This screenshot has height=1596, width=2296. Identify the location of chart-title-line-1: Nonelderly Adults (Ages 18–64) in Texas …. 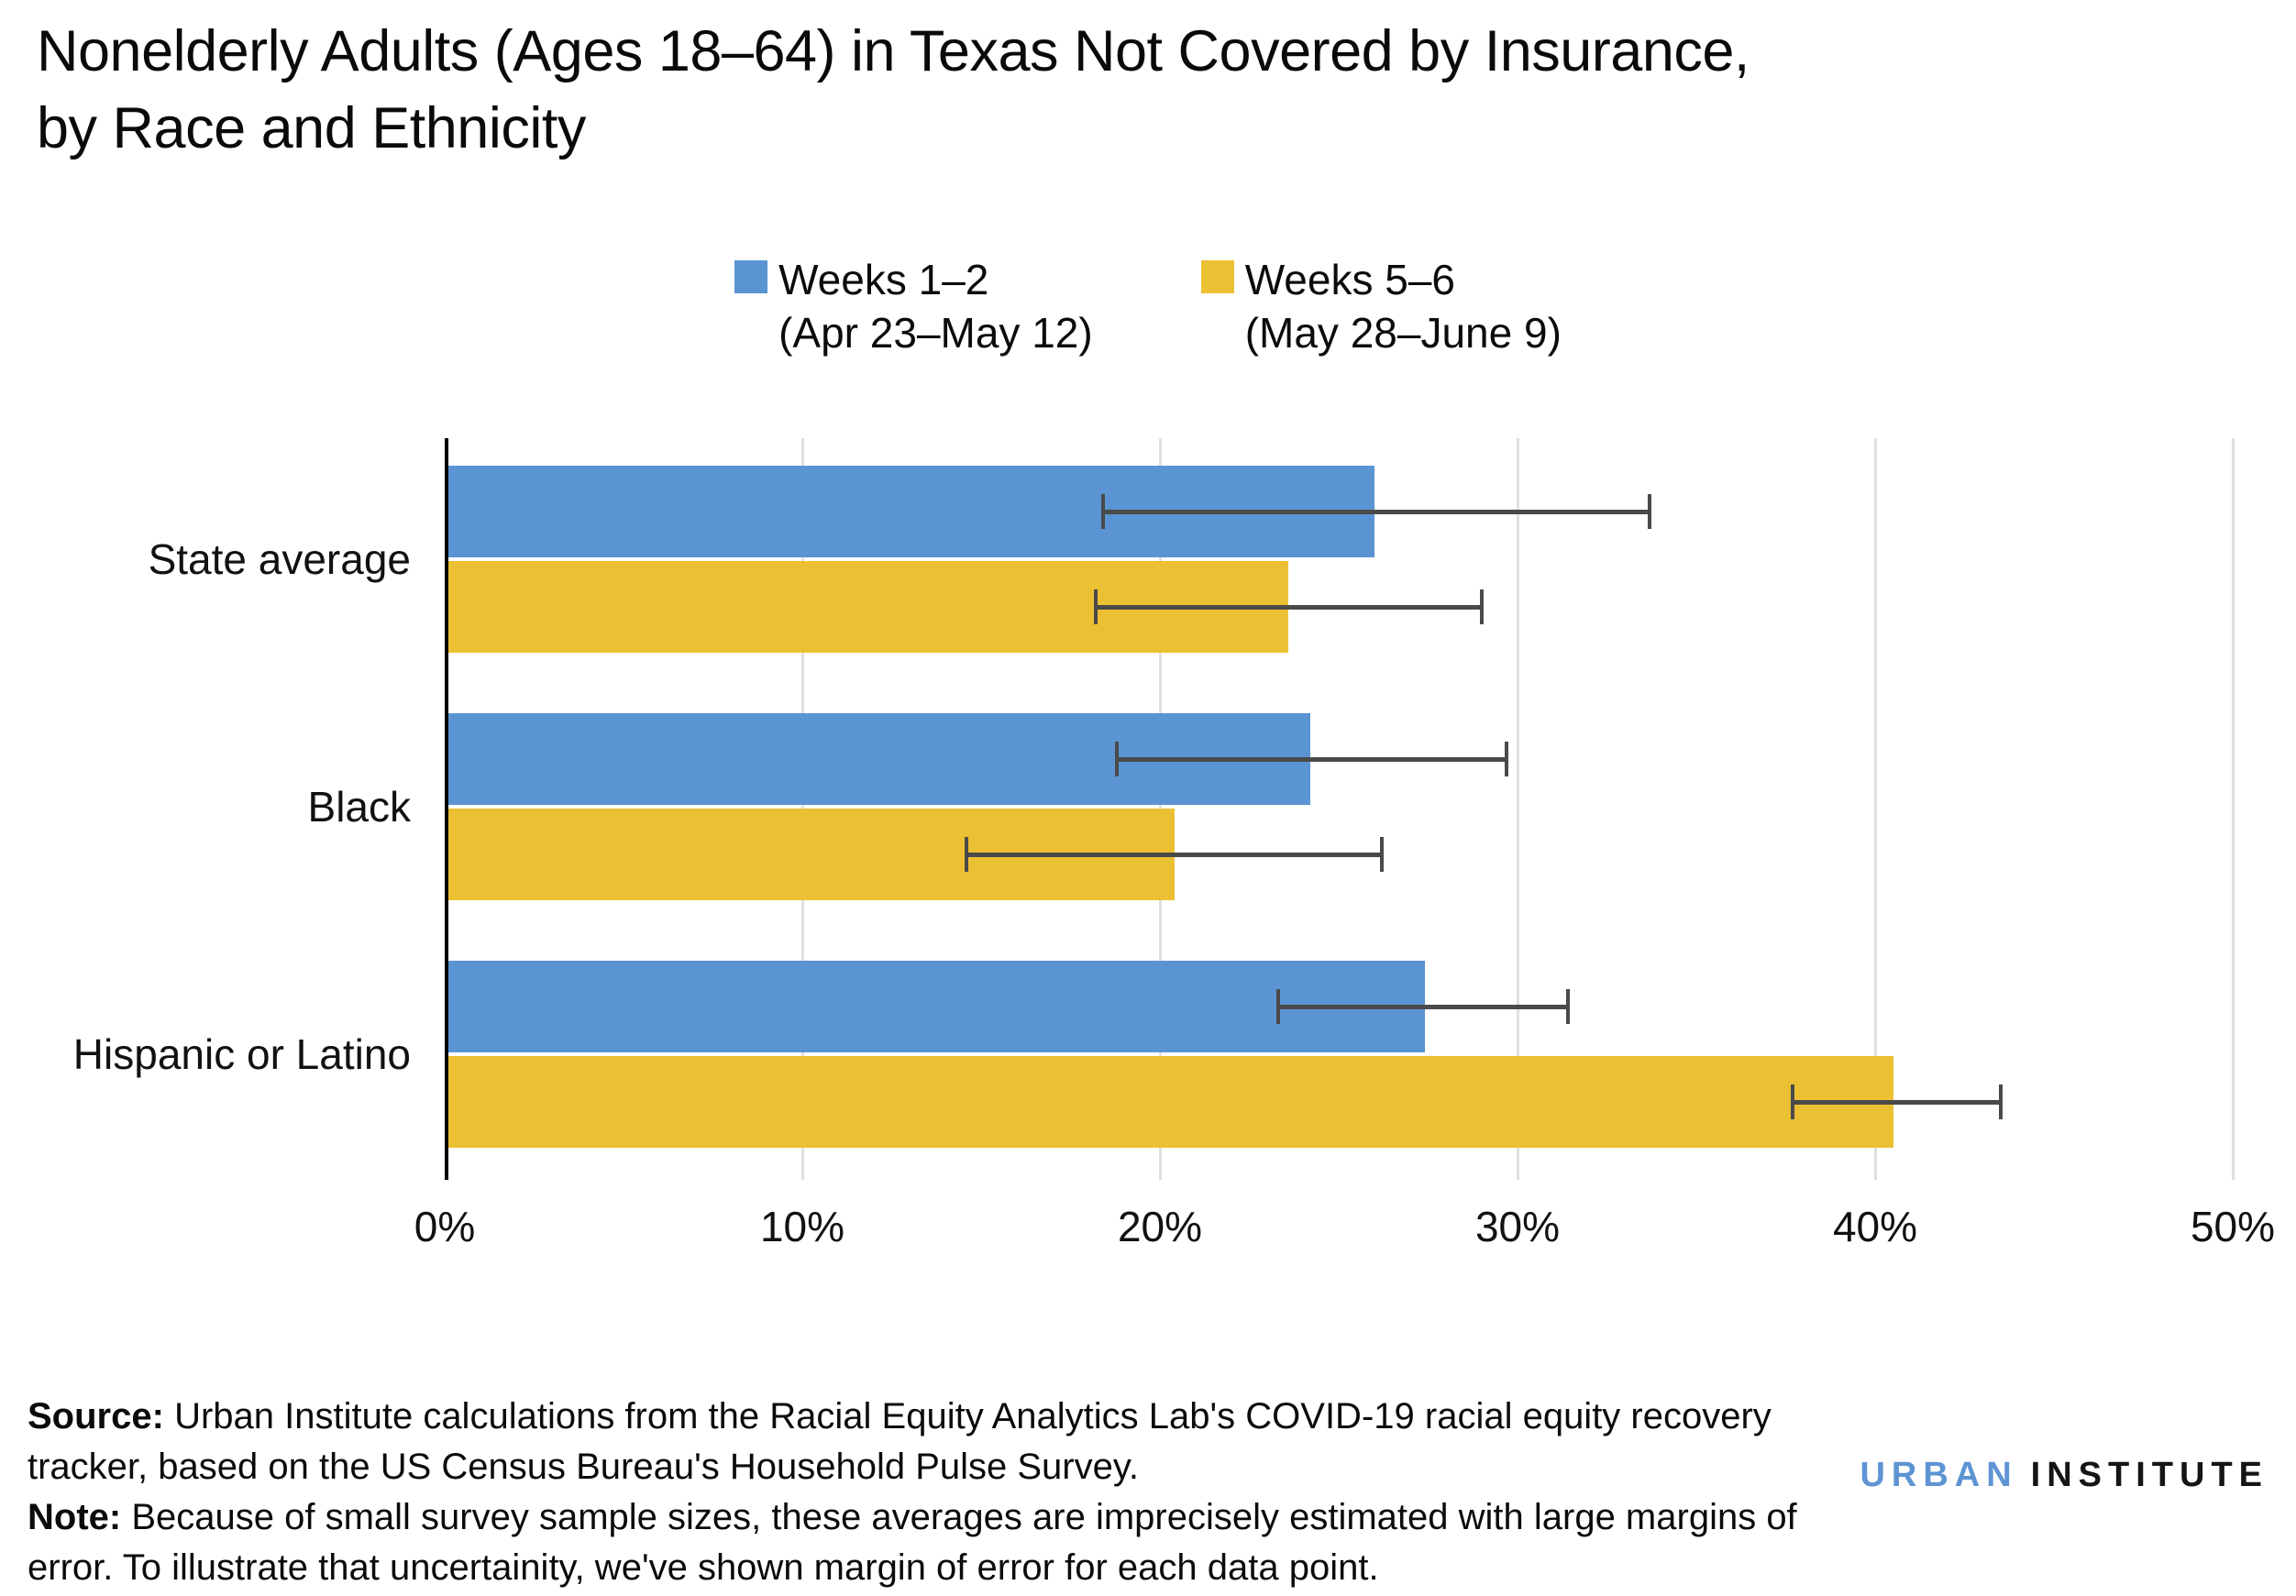
(893, 51).